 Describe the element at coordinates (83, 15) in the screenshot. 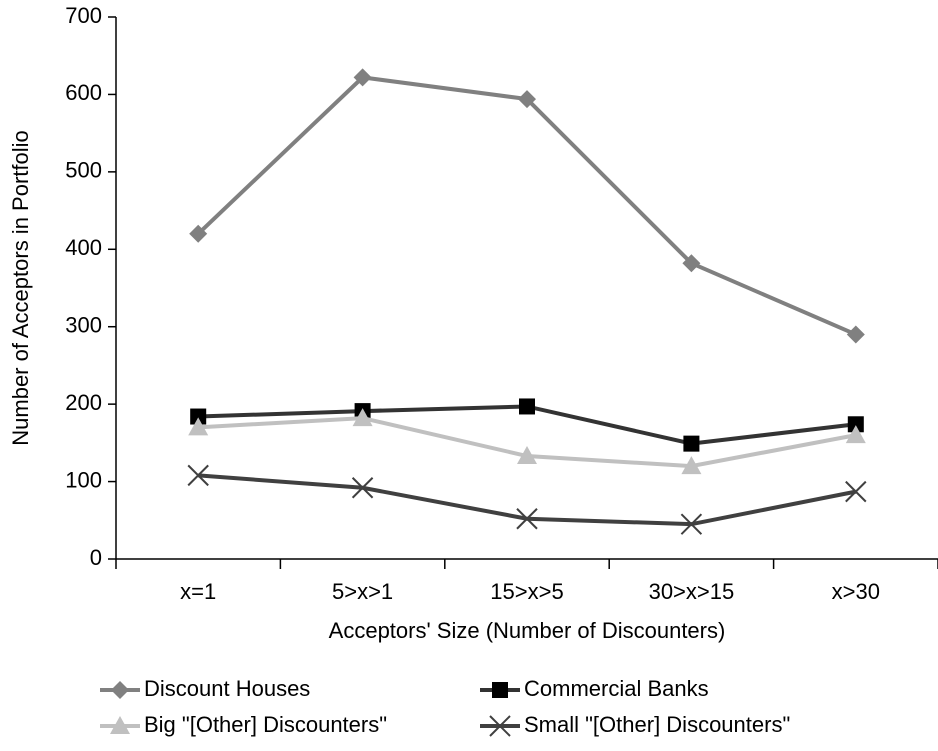

I see `y-tick-label: 700` at that location.